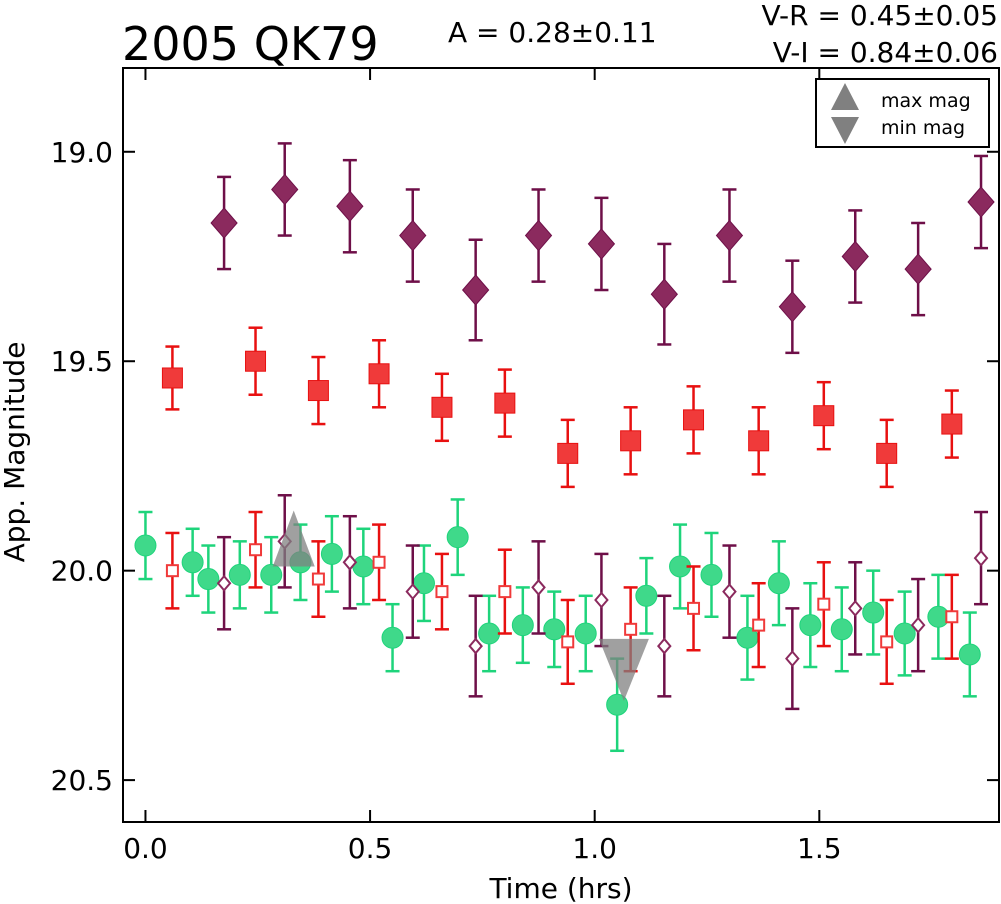 This screenshot has height=904, width=1001. What do you see at coordinates (594, 848) in the screenshot?
I see `x-tick-label: 1.0` at bounding box center [594, 848].